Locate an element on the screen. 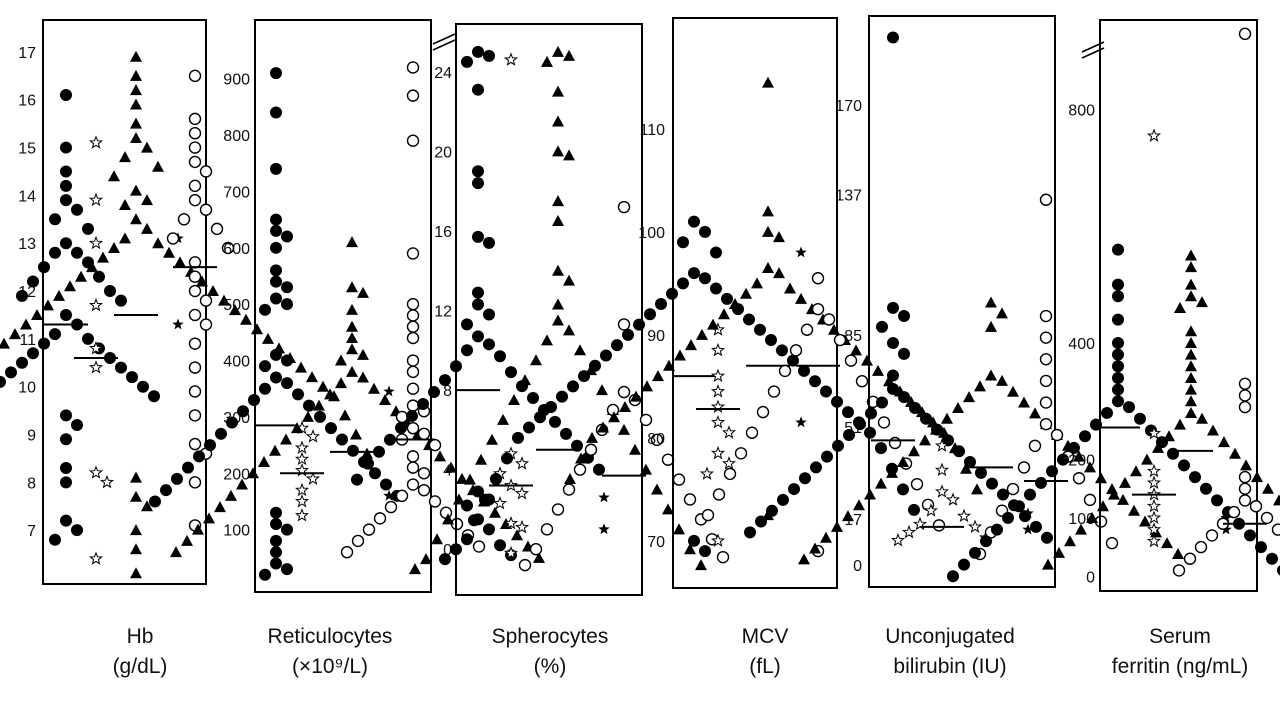  panel-2-frame is located at coordinates (343, 306).